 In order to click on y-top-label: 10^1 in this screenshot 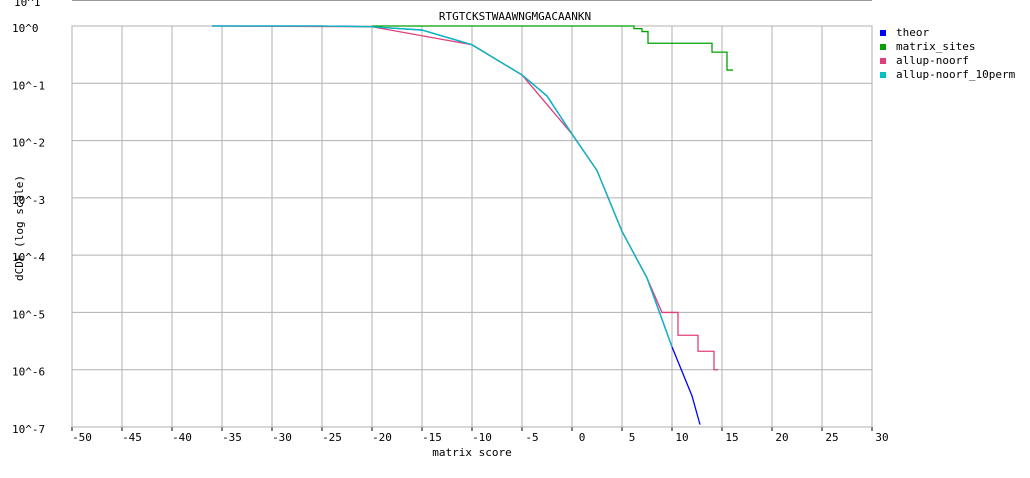, I will do `click(27, 4)`.